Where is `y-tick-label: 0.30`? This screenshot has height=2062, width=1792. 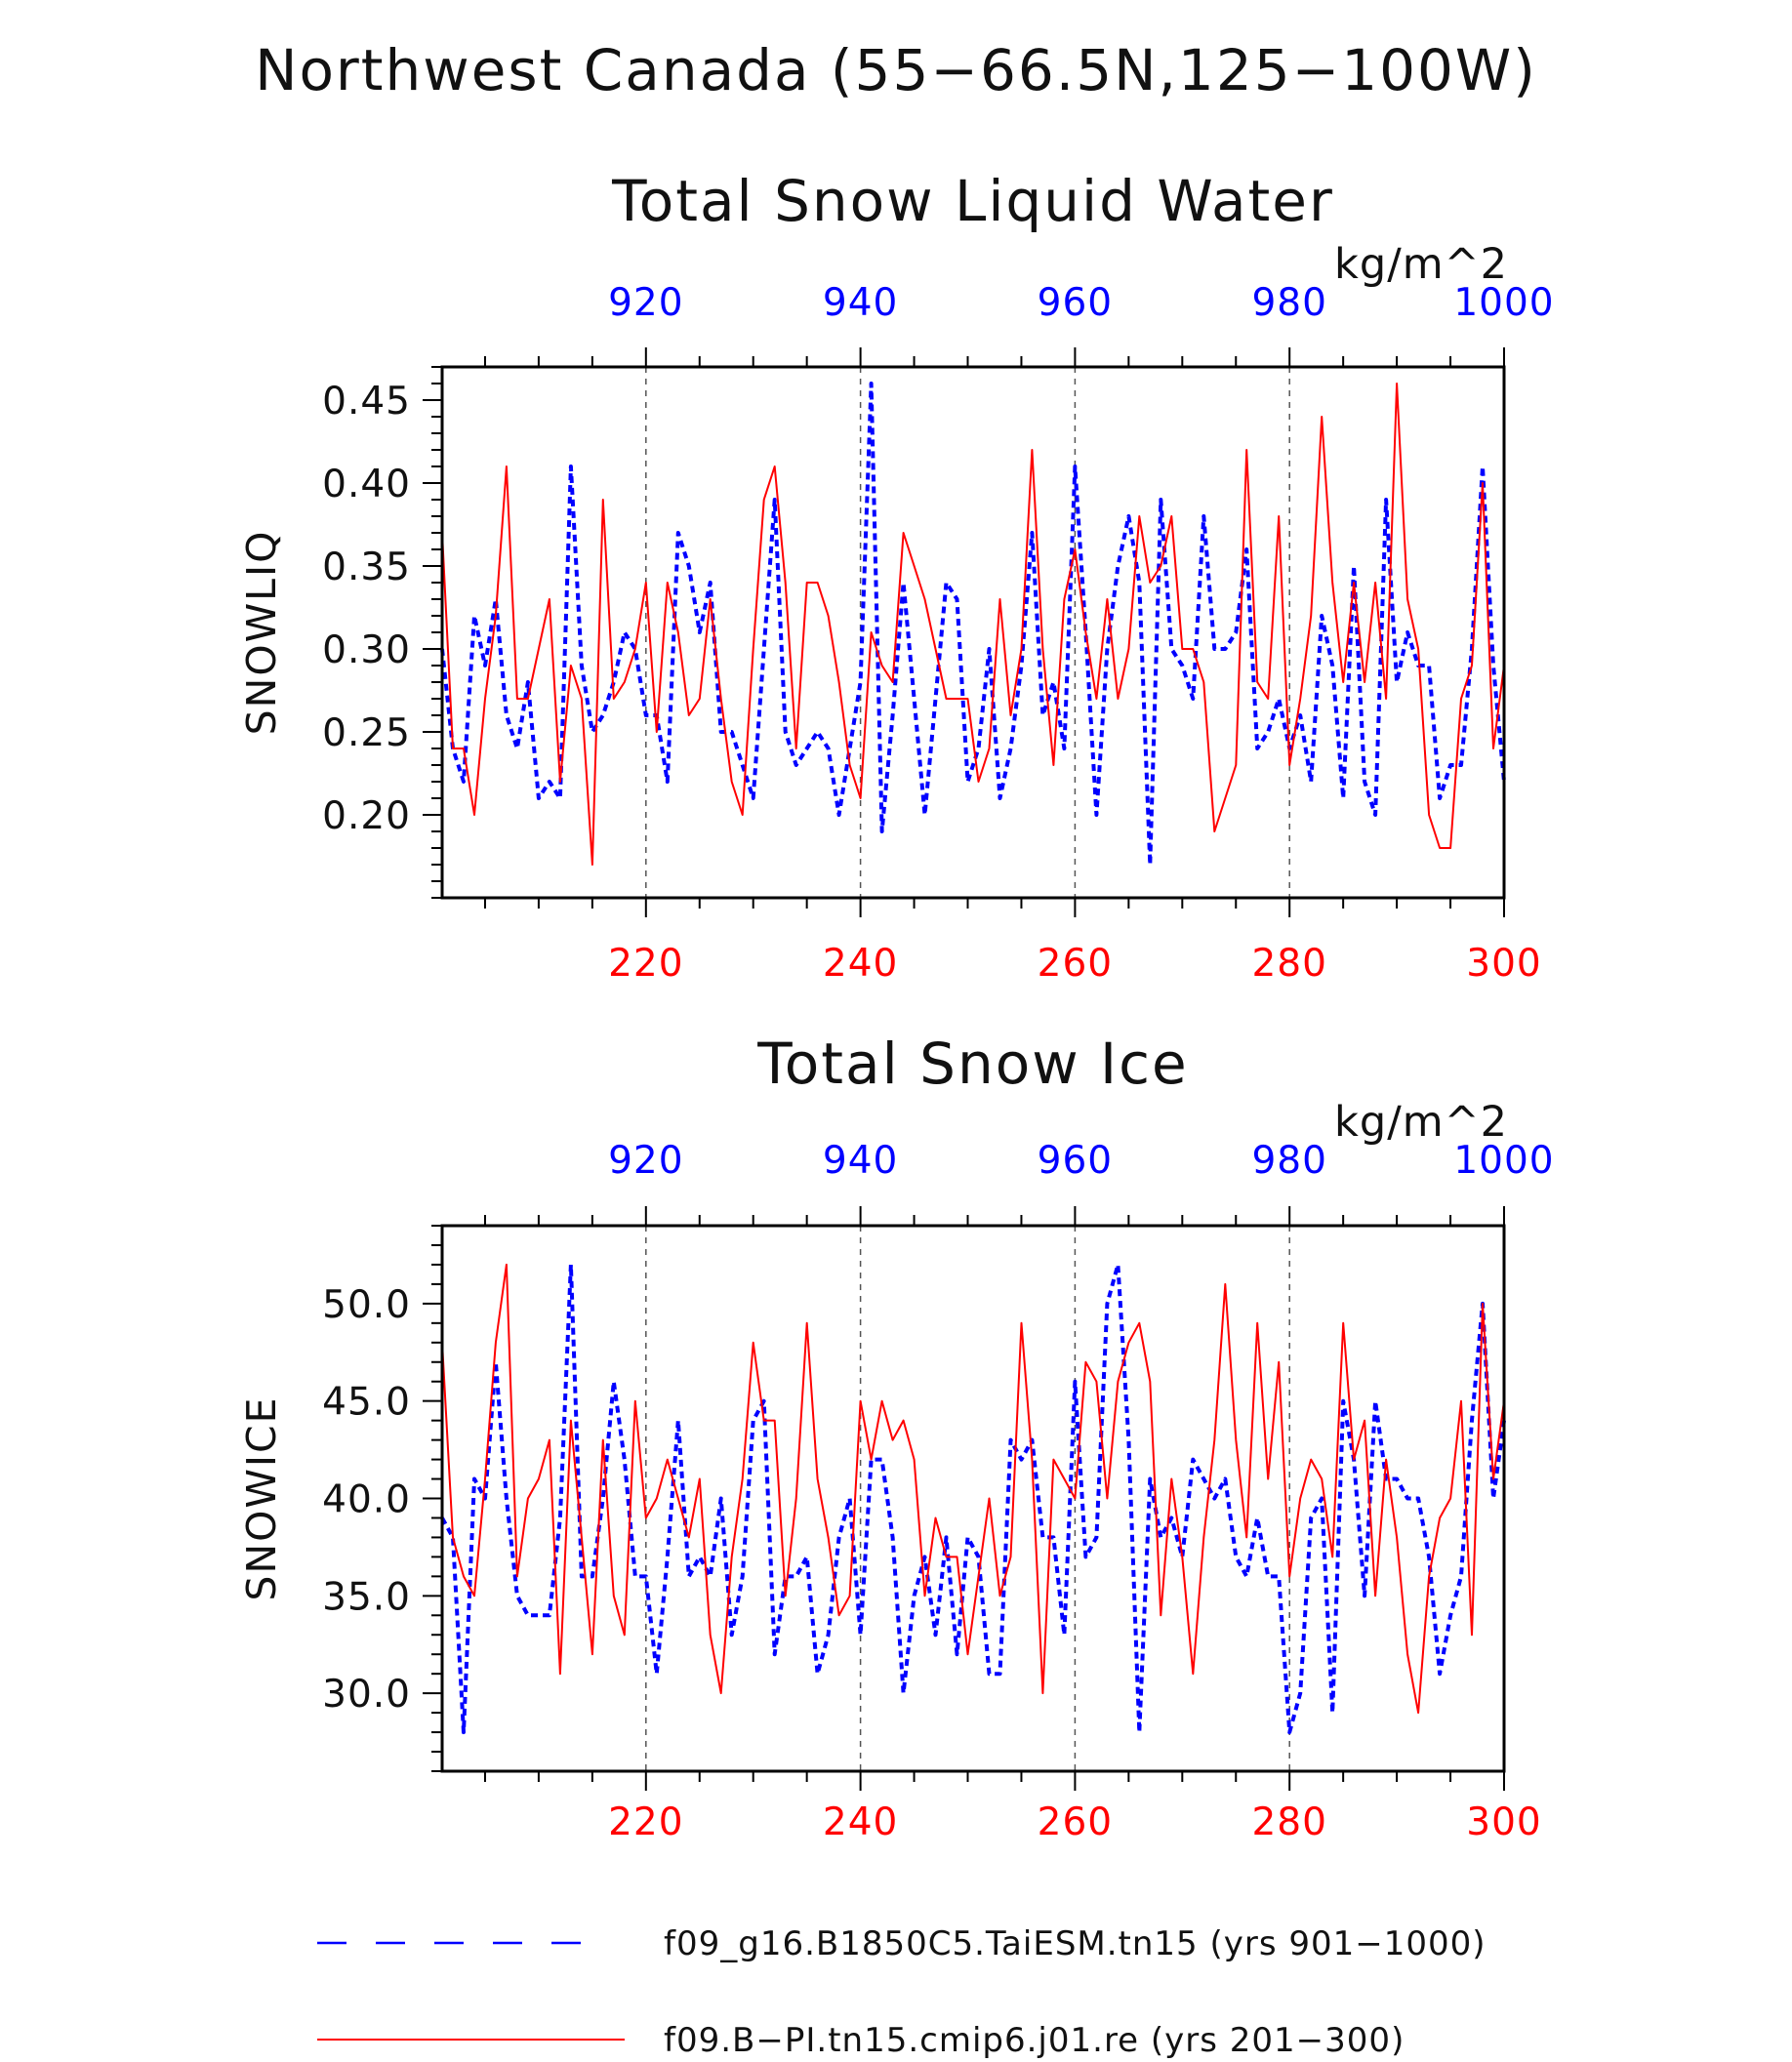 y-tick-label: 0.30 is located at coordinates (366, 650).